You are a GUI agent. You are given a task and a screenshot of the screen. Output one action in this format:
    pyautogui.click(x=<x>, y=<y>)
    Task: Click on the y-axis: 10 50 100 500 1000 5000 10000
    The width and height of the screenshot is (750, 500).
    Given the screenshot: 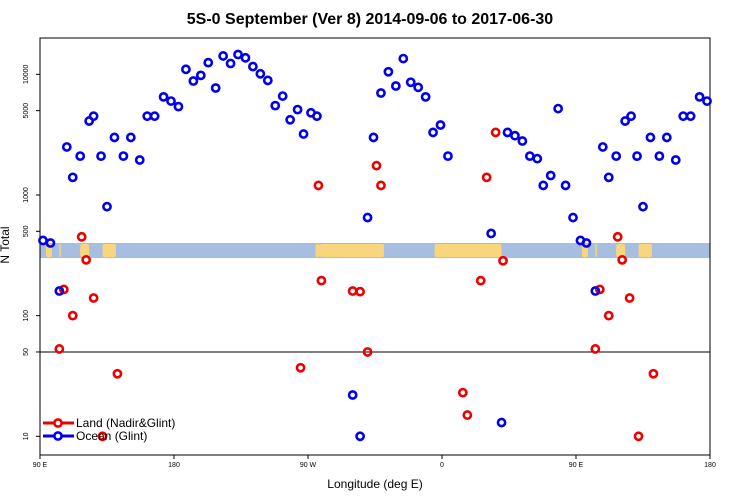 What is the action you would take?
    pyautogui.click(x=31, y=252)
    